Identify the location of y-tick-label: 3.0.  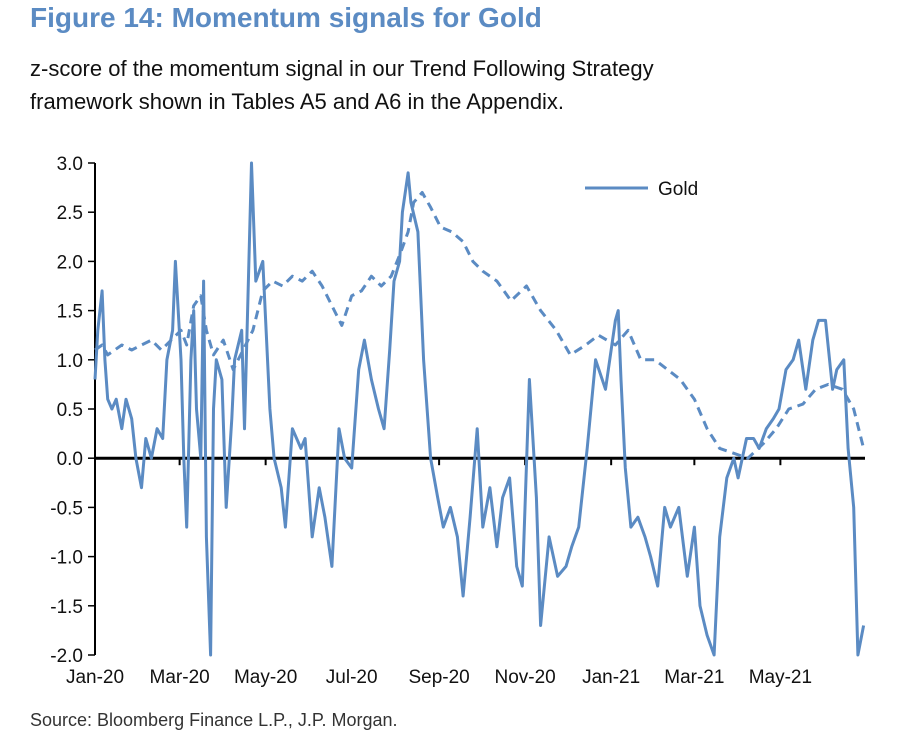
(70, 164).